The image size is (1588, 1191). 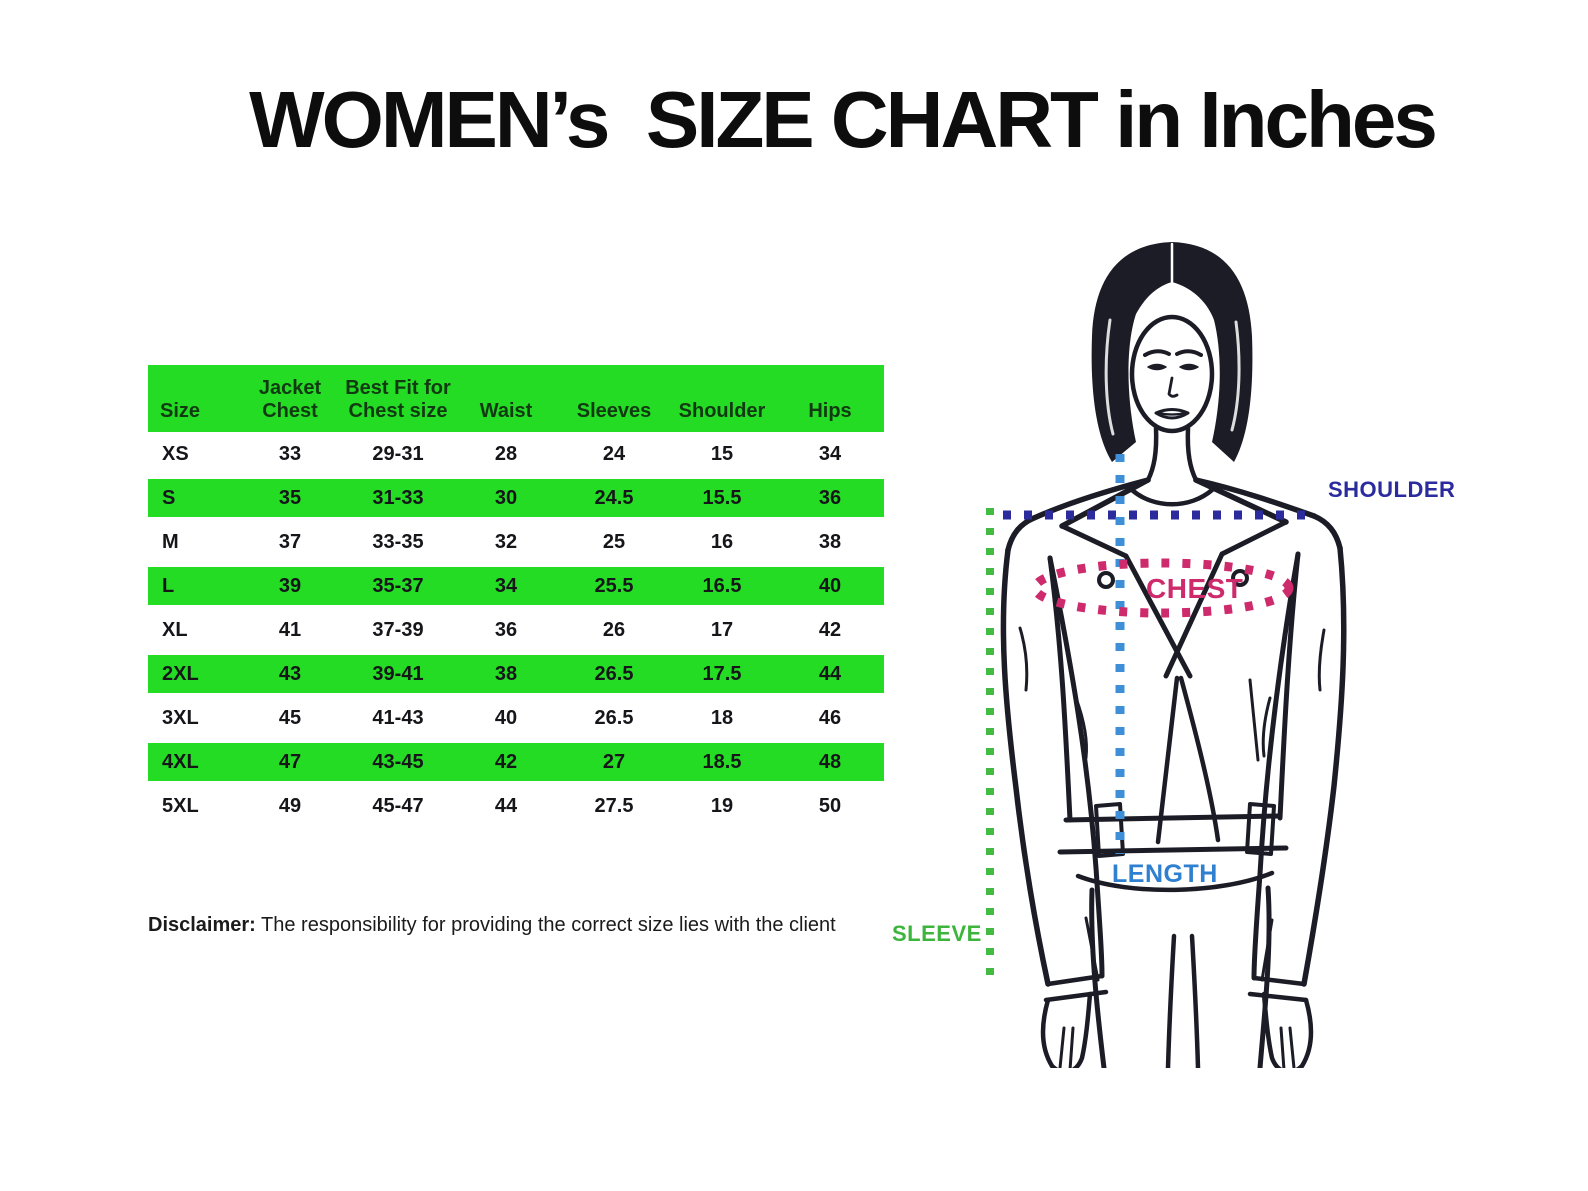 What do you see at coordinates (170, 541) in the screenshot?
I see `cell-size: M` at bounding box center [170, 541].